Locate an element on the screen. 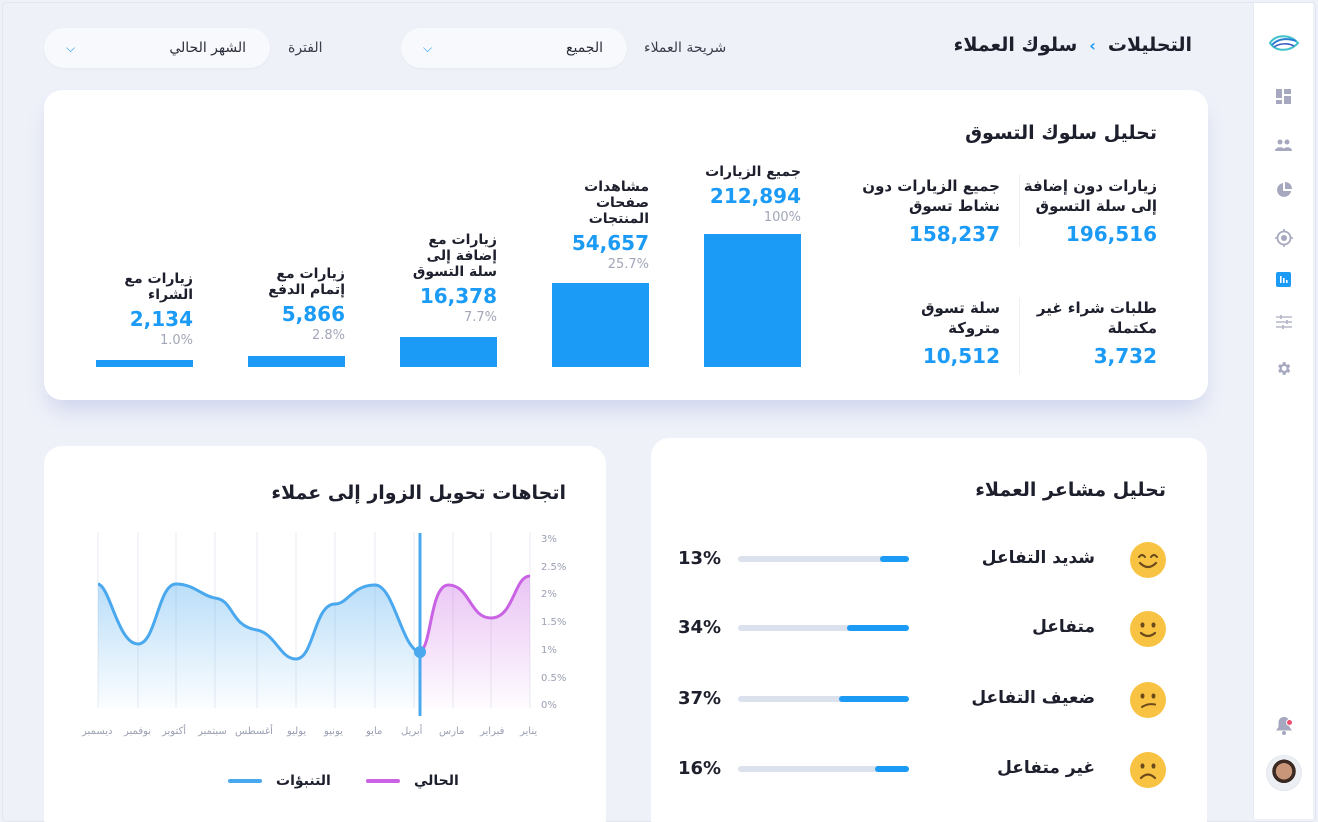 This screenshot has height=822, width=1318. notification-badge is located at coordinates (1289, 722).